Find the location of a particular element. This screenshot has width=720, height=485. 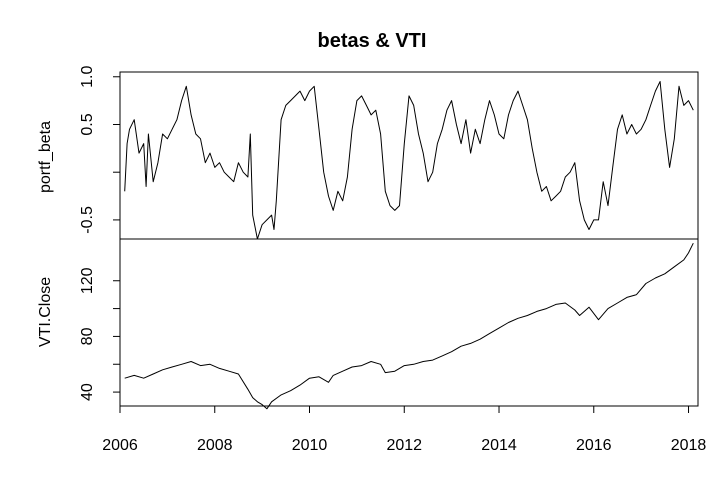

x-tick-label: 2016 is located at coordinates (594, 445).